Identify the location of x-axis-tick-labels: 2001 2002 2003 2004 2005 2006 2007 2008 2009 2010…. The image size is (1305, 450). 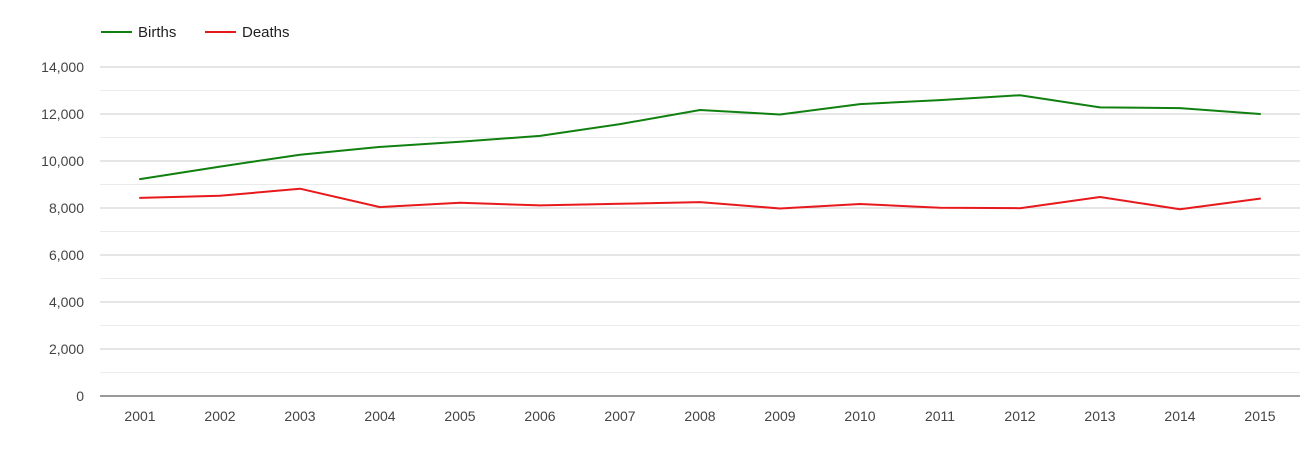
(699, 416).